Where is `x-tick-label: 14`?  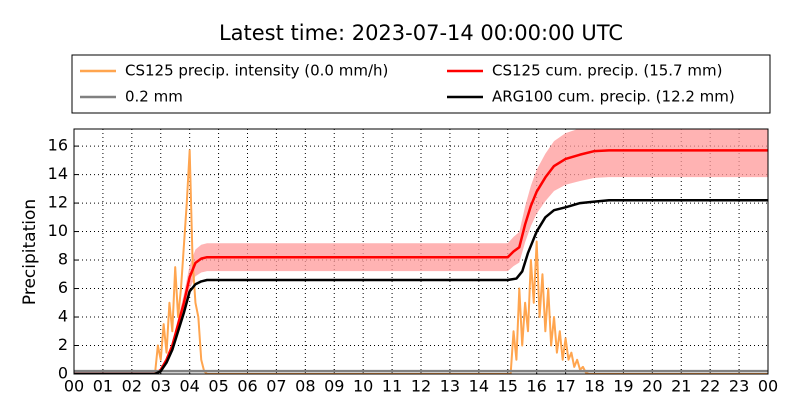 x-tick-label: 14 is located at coordinates (479, 386).